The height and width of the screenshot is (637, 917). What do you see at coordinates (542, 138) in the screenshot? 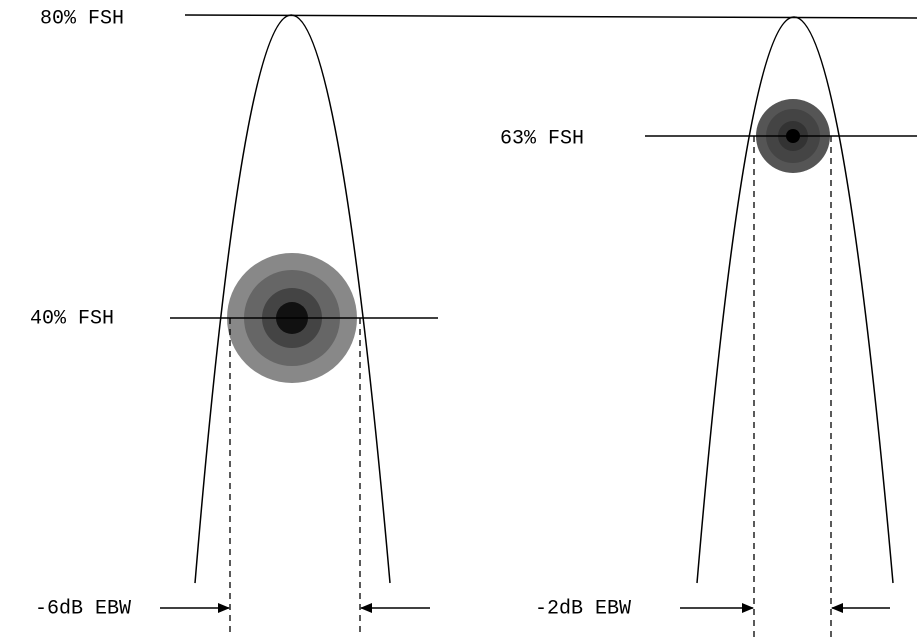
I see `level-label: 63% FSH` at bounding box center [542, 138].